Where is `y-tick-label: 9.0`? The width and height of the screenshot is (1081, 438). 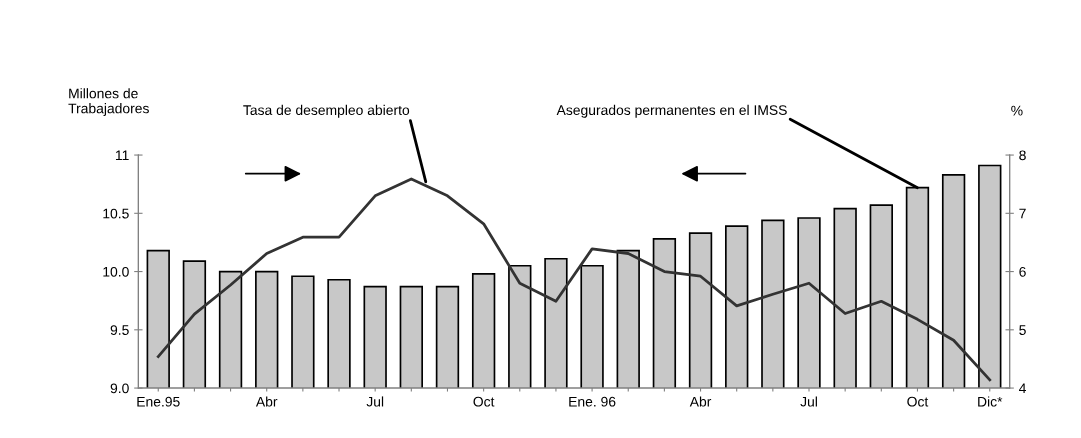
y-tick-label: 9.0 is located at coordinates (119, 388).